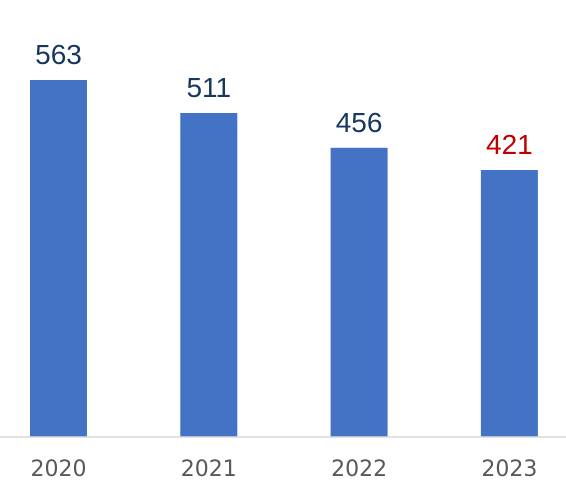 Image resolution: width=566 pixels, height=492 pixels. I want to click on bar-2021, so click(209, 275).